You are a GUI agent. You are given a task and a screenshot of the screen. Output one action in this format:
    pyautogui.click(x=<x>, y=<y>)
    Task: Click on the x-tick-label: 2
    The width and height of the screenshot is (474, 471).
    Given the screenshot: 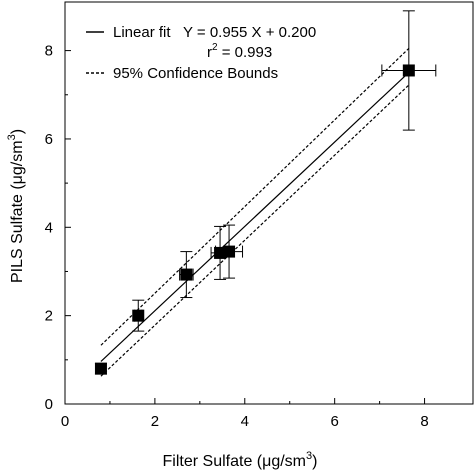 What is the action you would take?
    pyautogui.click(x=155, y=421)
    